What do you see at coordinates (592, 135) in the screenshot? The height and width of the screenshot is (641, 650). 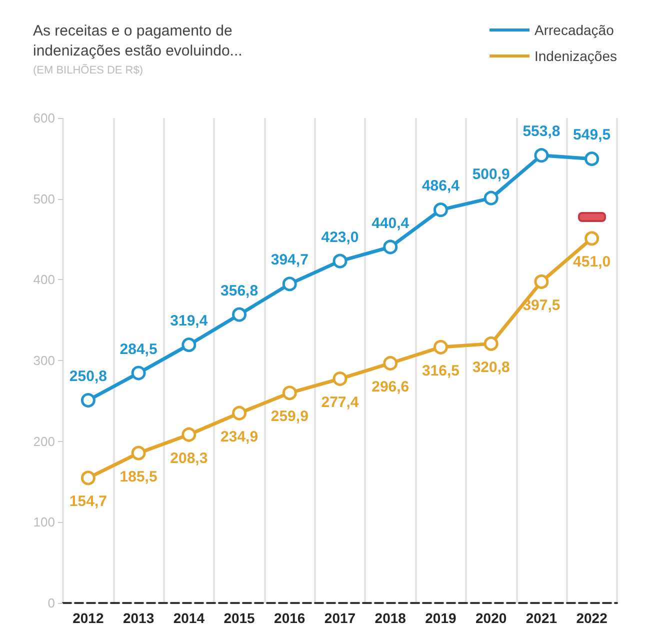 I see `data-label: 549,5` at bounding box center [592, 135].